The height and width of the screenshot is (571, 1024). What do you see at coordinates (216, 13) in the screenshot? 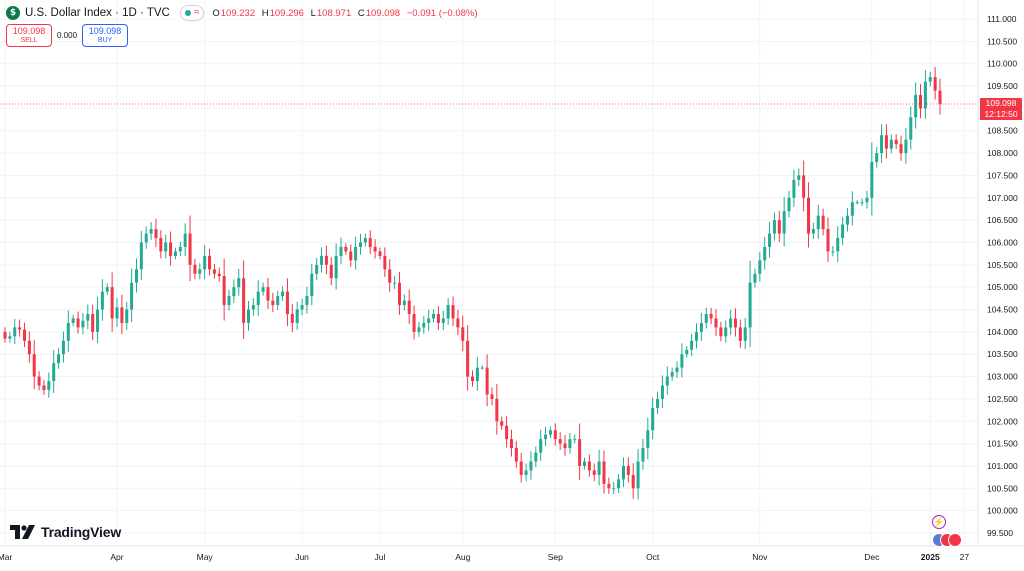
I see `open-label: O` at bounding box center [216, 13].